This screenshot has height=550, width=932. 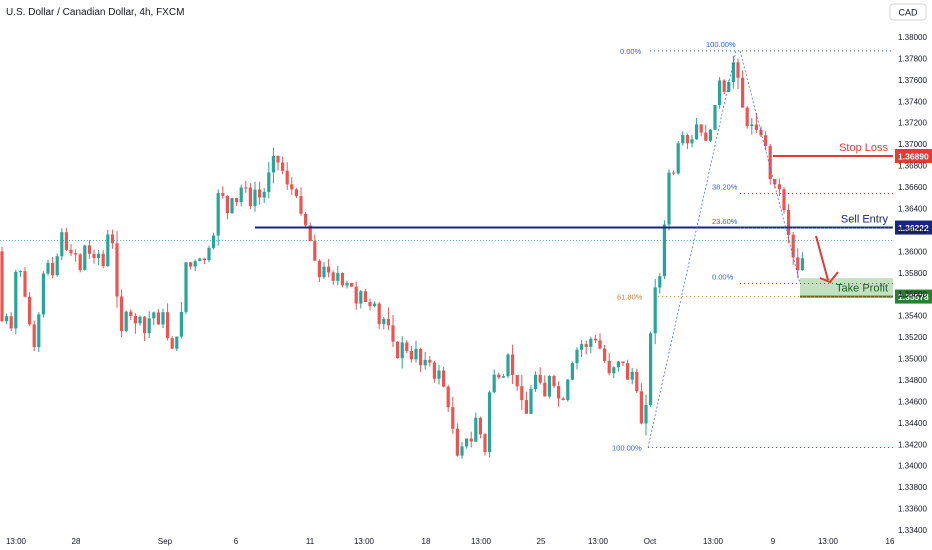 What do you see at coordinates (721, 44) in the screenshot?
I see `fib-label: 100.00%` at bounding box center [721, 44].